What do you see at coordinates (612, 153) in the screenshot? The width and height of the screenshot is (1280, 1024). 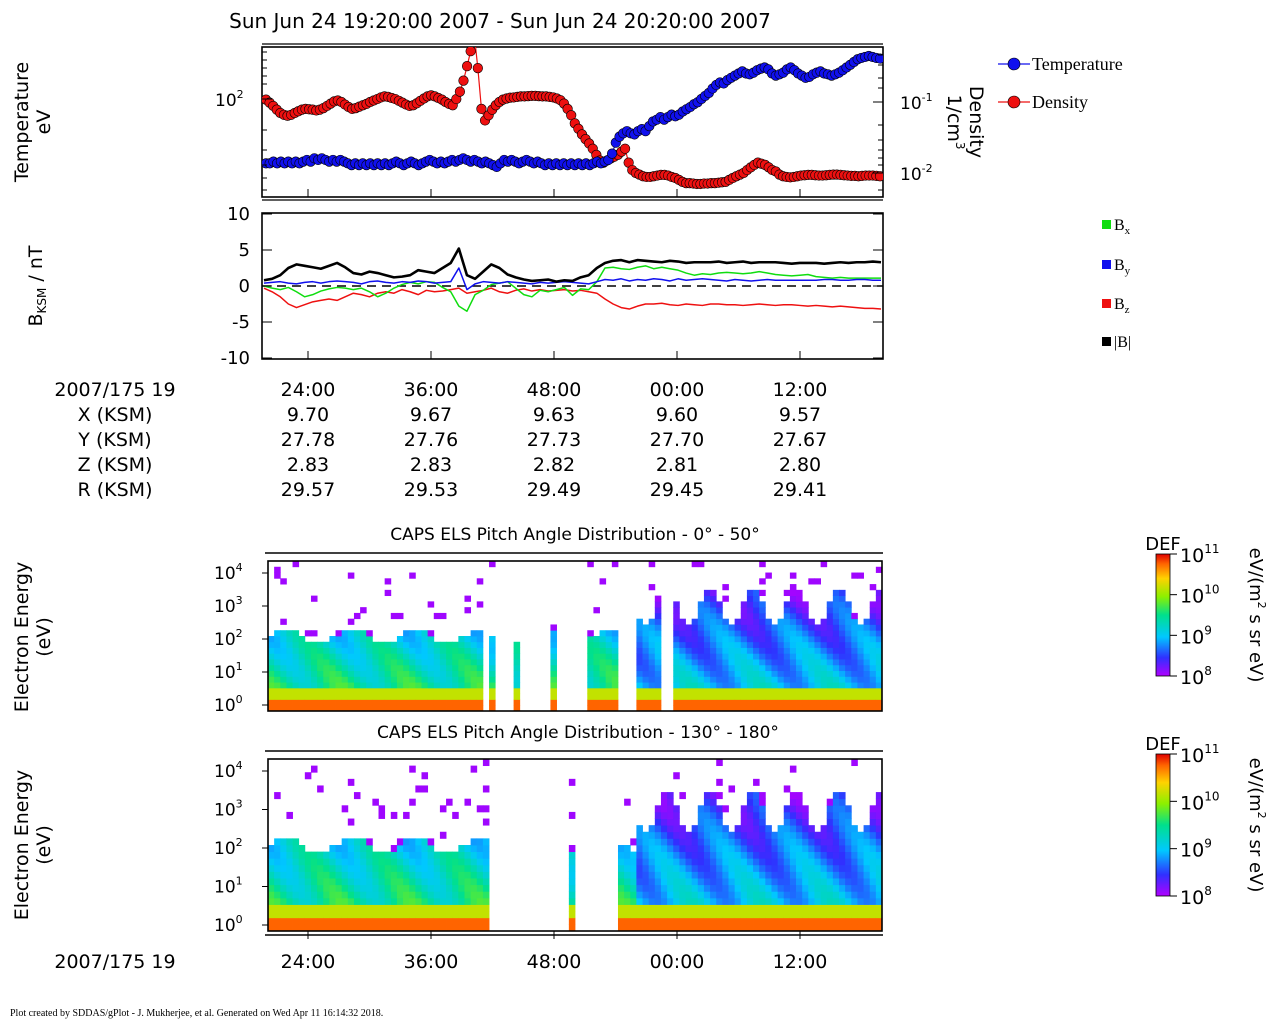 I see `temperature-marker` at bounding box center [612, 153].